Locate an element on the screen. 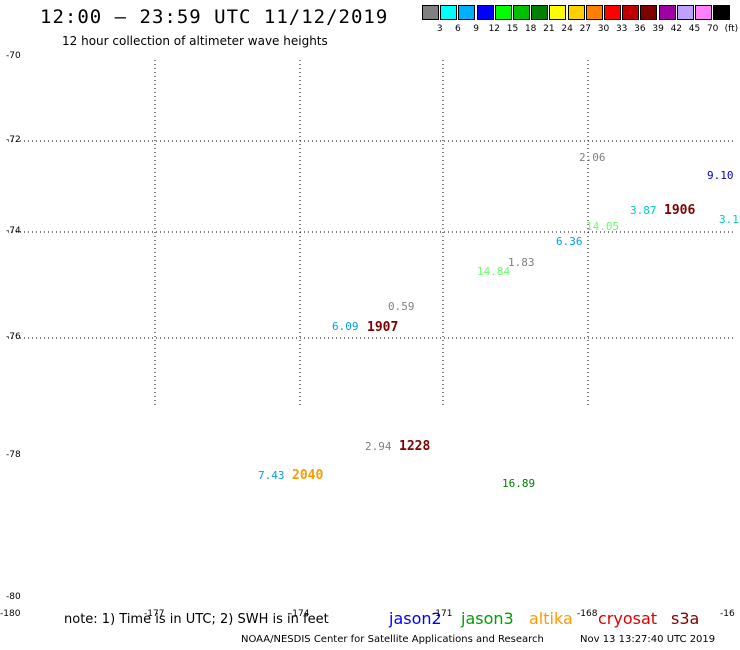  scale-label: 21 is located at coordinates (549, 29).